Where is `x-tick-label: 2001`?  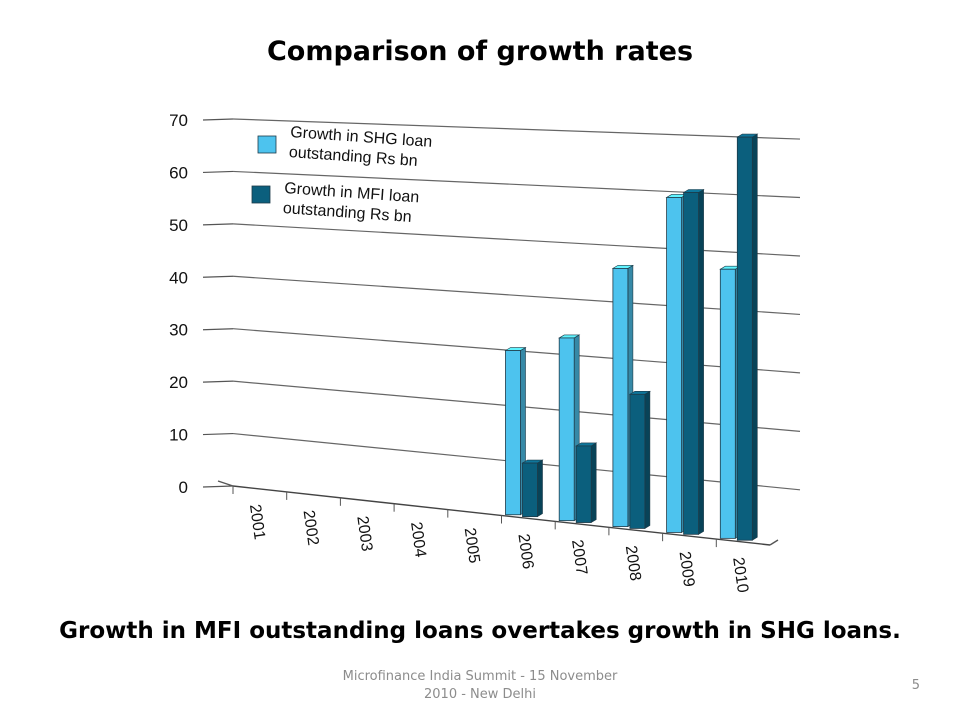 x-tick-label: 2001 is located at coordinates (257, 522).